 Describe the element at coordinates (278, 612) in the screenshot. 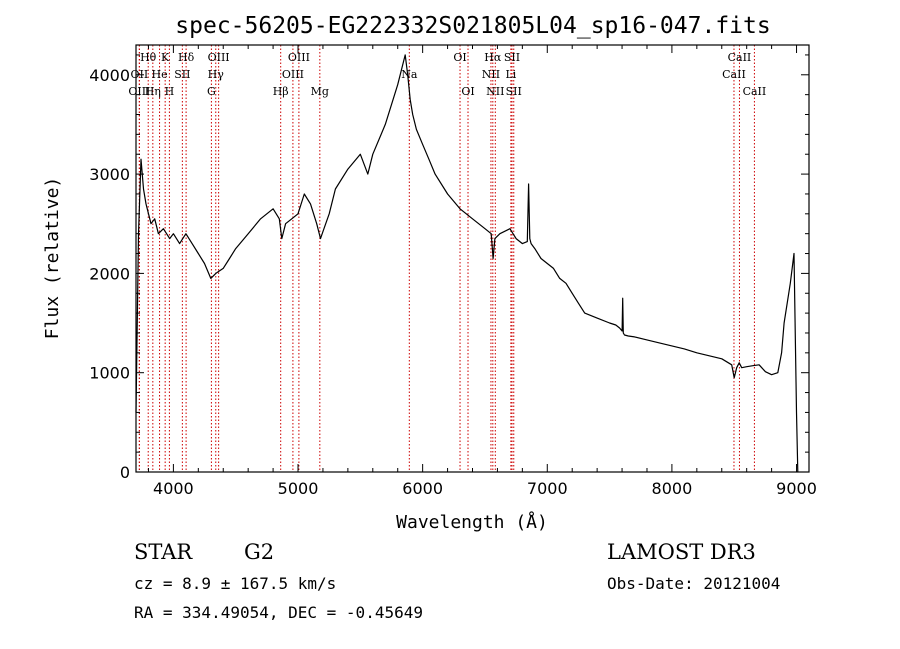

I see `sky-coordinates: RA = 334.49054, DEC = -0.45649` at that location.